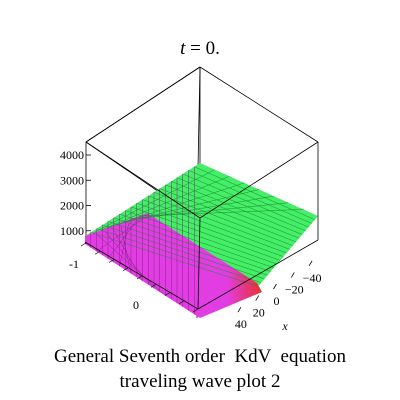 The image size is (400, 400). Describe the element at coordinates (136, 305) in the screenshot. I see `y-tick-label-1: 0` at that location.